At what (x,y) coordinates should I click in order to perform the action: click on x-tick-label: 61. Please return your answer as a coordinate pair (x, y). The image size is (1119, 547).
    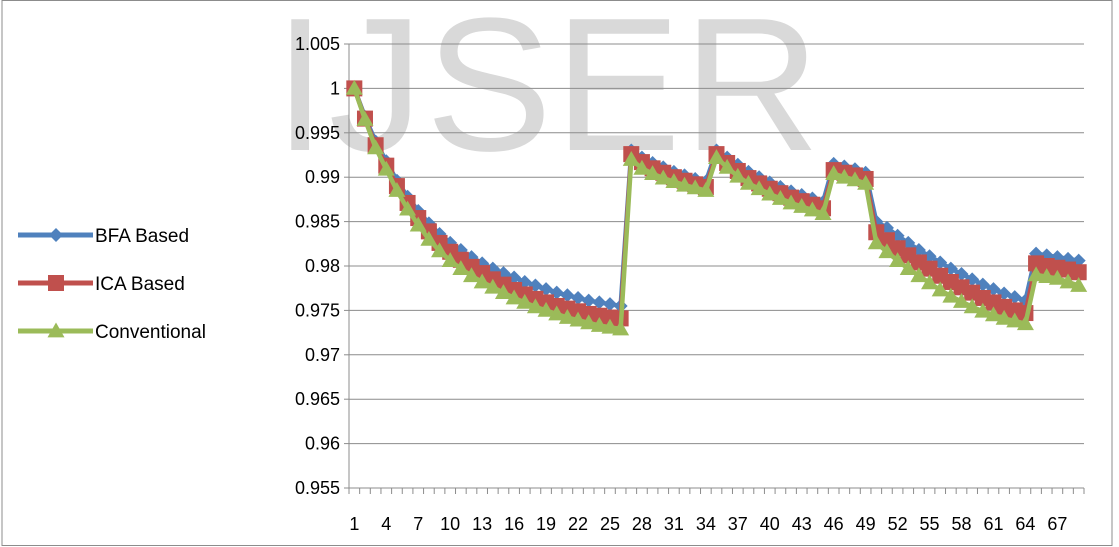
    Looking at the image, I should click on (993, 524).